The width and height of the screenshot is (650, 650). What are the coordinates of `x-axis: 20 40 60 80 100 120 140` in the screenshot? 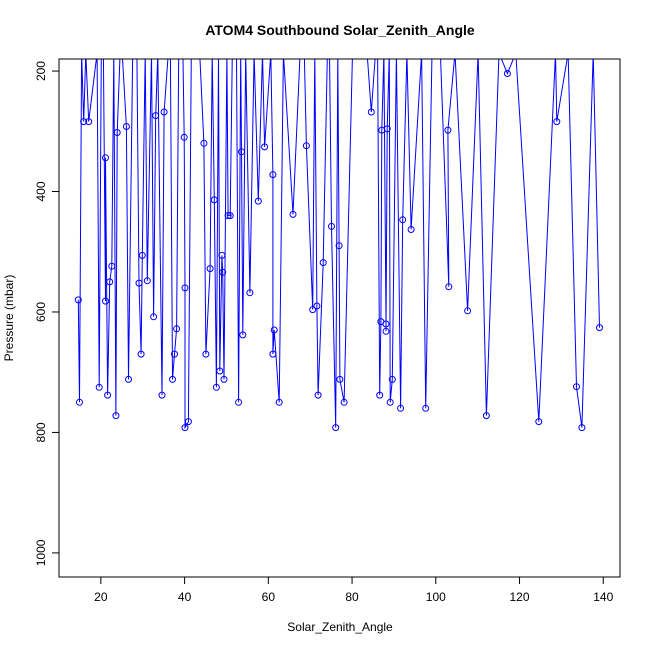 It's located at (354, 590).